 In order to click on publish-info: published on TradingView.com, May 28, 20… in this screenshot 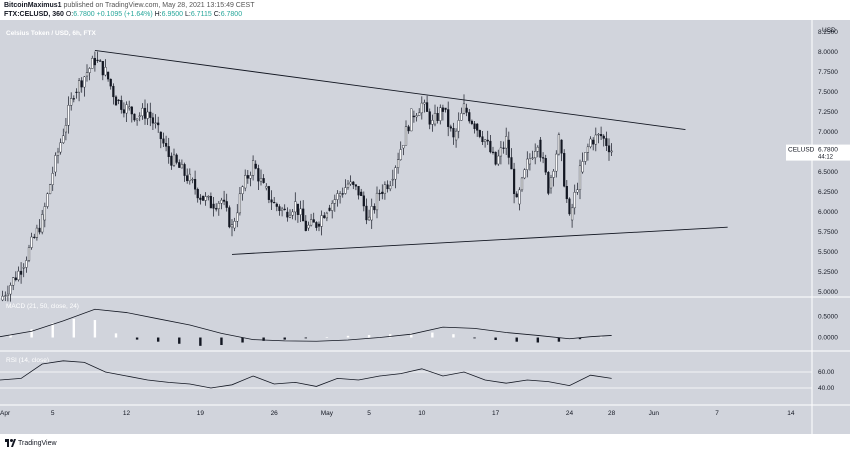, I will do `click(159, 5)`.